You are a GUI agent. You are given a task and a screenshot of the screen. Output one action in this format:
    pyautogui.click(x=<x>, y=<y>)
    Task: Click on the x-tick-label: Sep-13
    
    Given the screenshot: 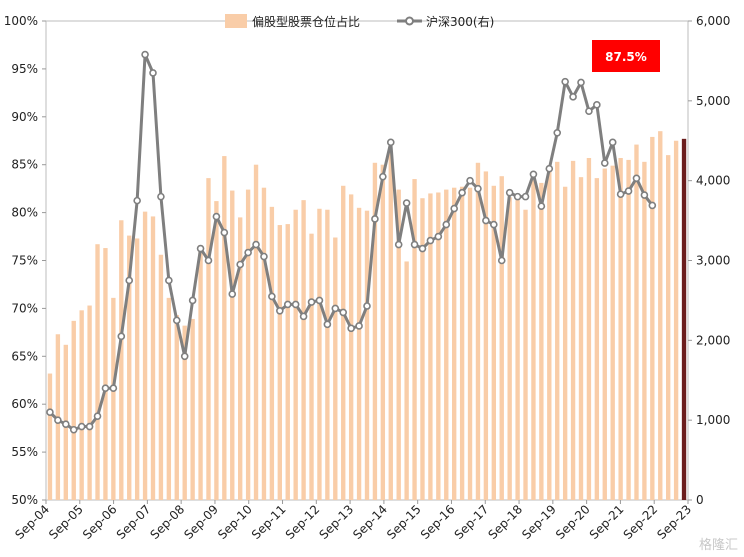 What is the action you would take?
    pyautogui.click(x=336, y=522)
    